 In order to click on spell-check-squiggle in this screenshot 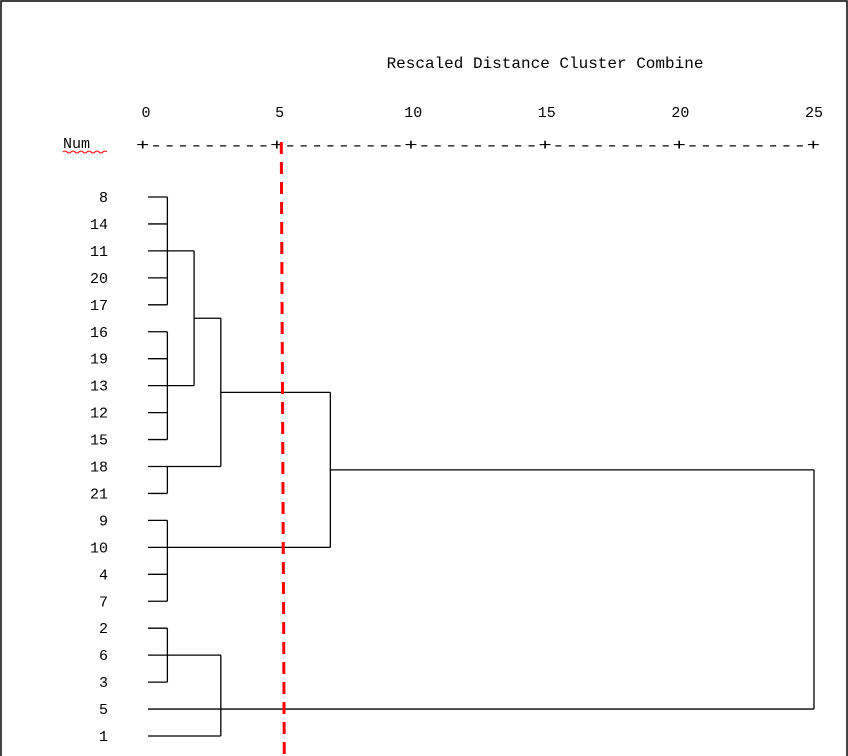, I will do `click(85, 152)`.